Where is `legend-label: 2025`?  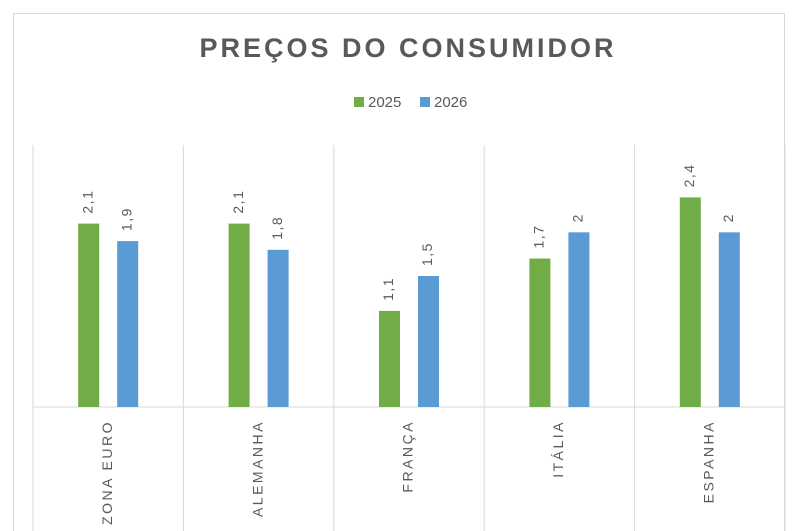 legend-label: 2025 is located at coordinates (384, 102).